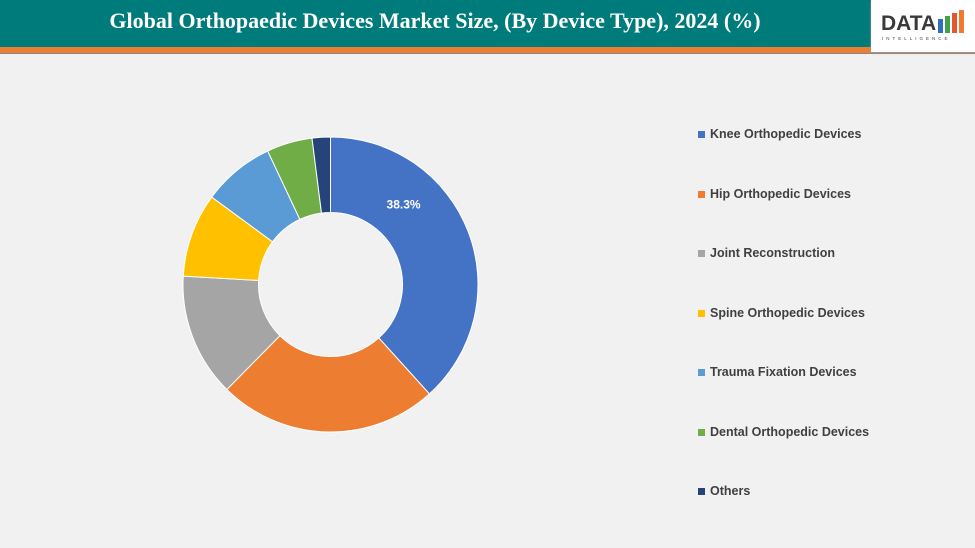 The image size is (975, 548). Describe the element at coordinates (404, 204) in the screenshot. I see `data-label: 38.3%` at that location.